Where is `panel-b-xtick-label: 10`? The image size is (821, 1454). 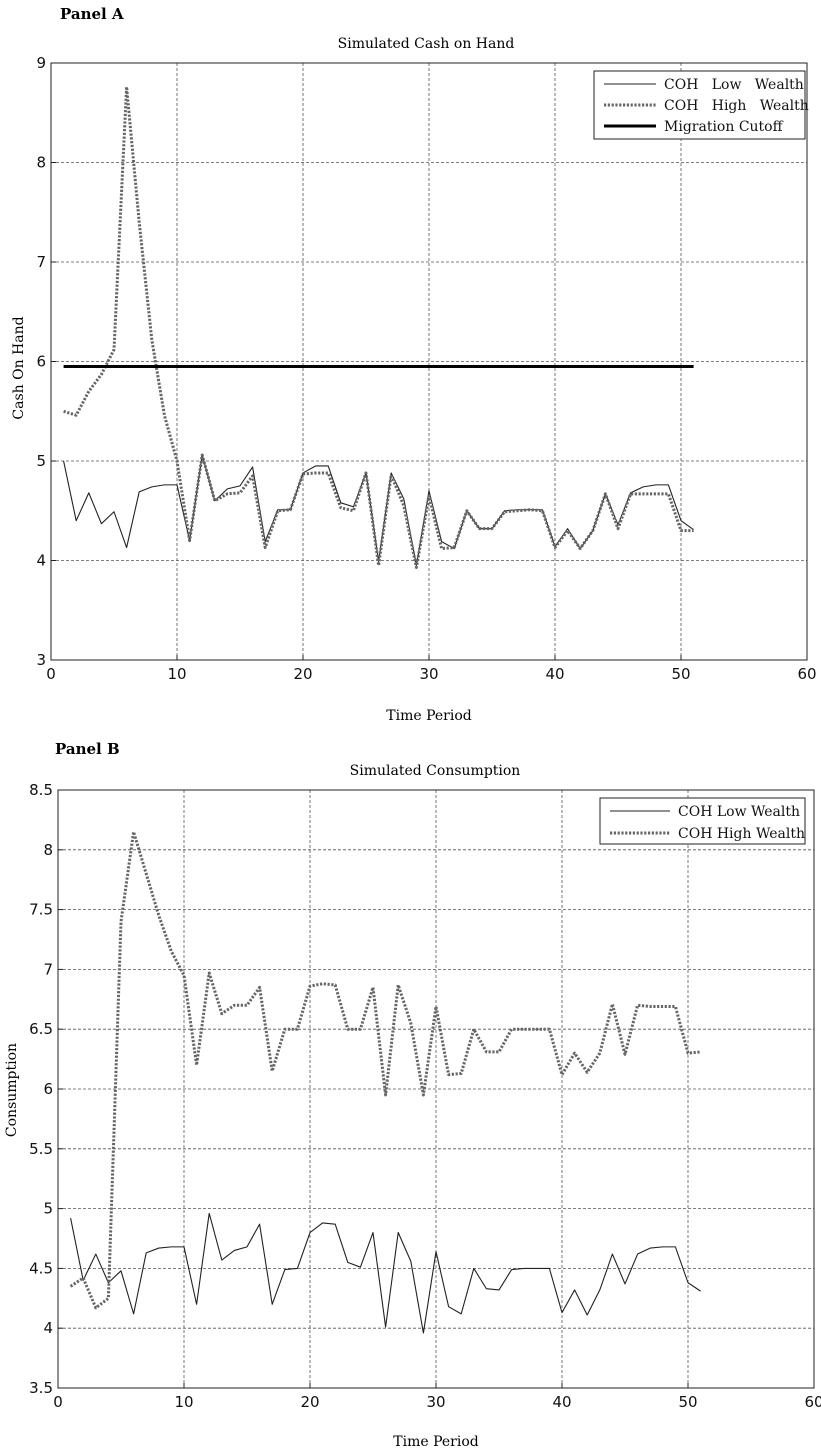 panel-b-xtick-label: 10 is located at coordinates (183, 1402).